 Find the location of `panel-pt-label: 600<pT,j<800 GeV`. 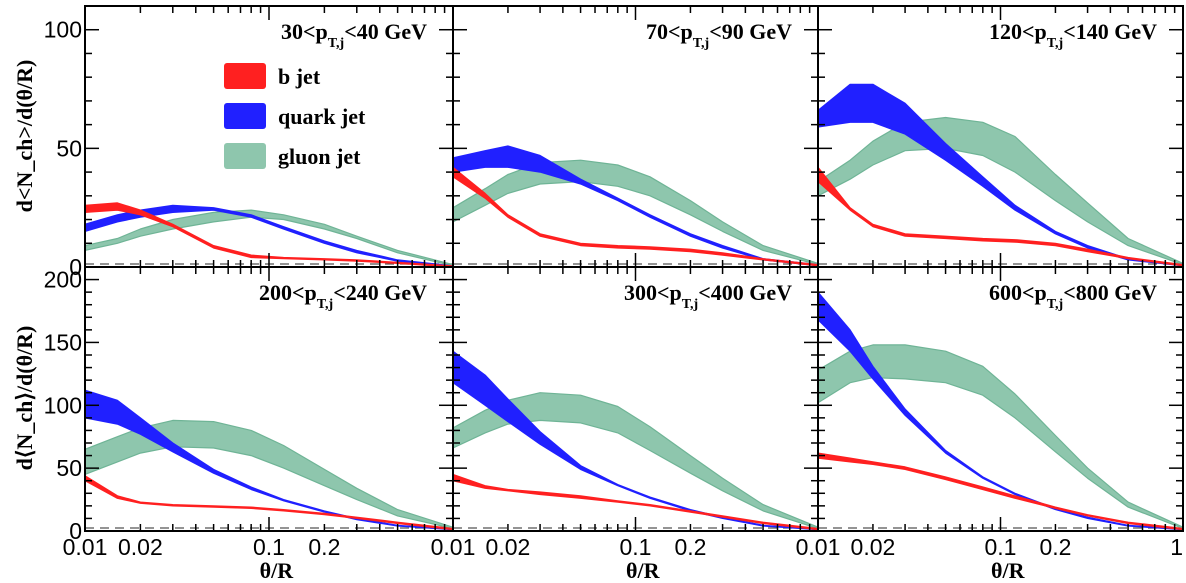

panel-pt-label: 600<pT,j<800 GeV is located at coordinates (1073, 296).